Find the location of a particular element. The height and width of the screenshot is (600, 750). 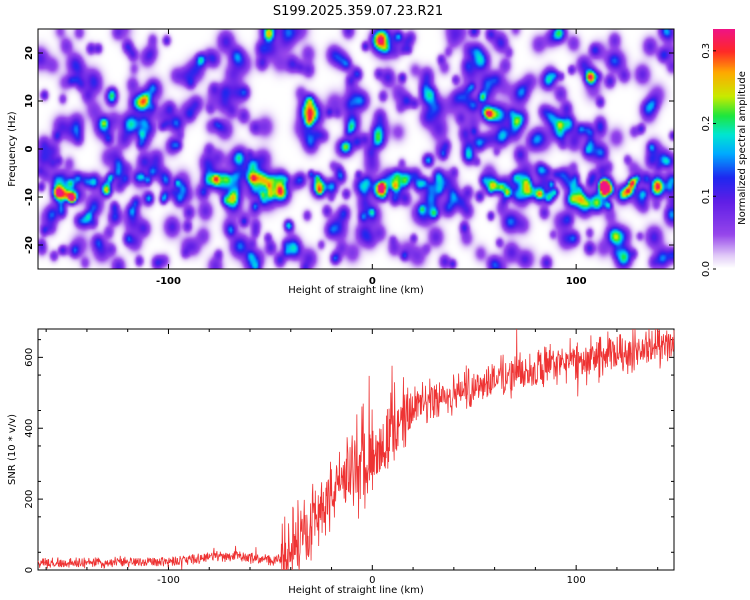

heatmap-y-tick-label: 0 is located at coordinates (29, 148).